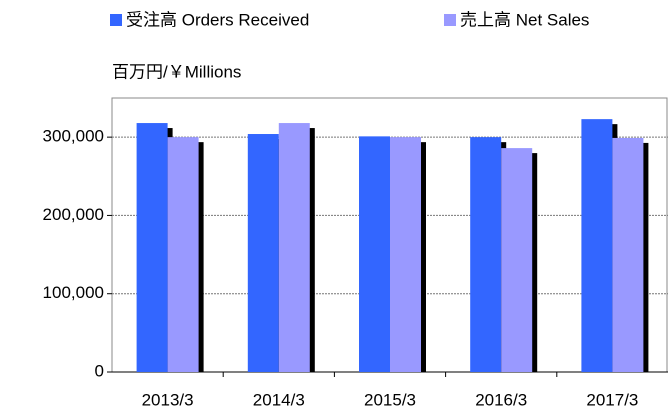 This screenshot has width=668, height=415. Describe the element at coordinates (99, 370) in the screenshot. I see `y-tick-label: 0` at that location.